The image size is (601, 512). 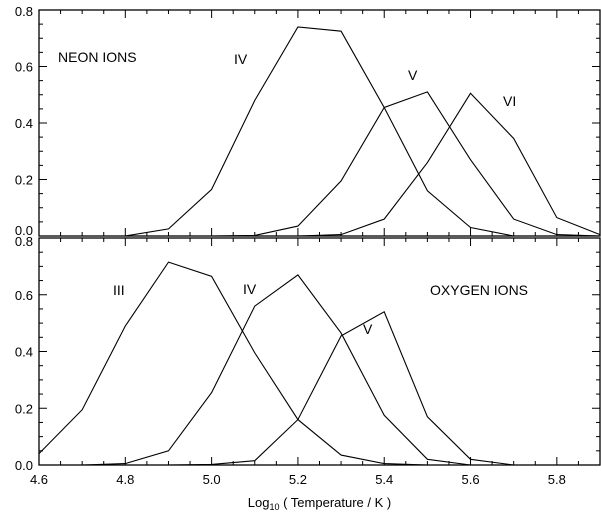 I want to click on oxygen-y-tick-label: 0.0, so click(x=24, y=465).